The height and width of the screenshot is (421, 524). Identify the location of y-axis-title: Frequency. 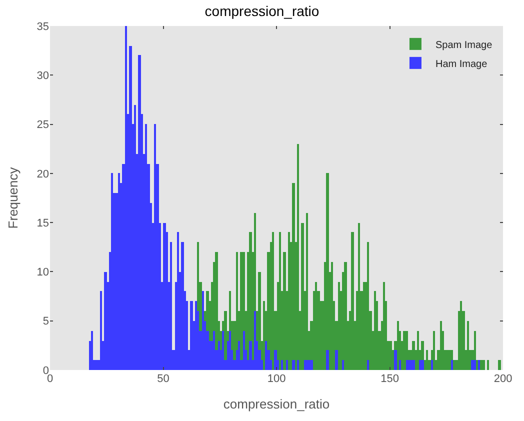
(13, 197).